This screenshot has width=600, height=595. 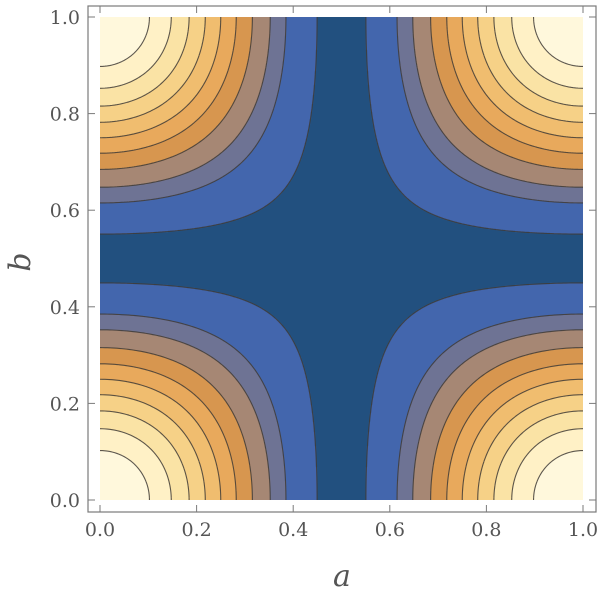 What do you see at coordinates (390, 530) in the screenshot?
I see `x-tick-label-3: 0.6` at bounding box center [390, 530].